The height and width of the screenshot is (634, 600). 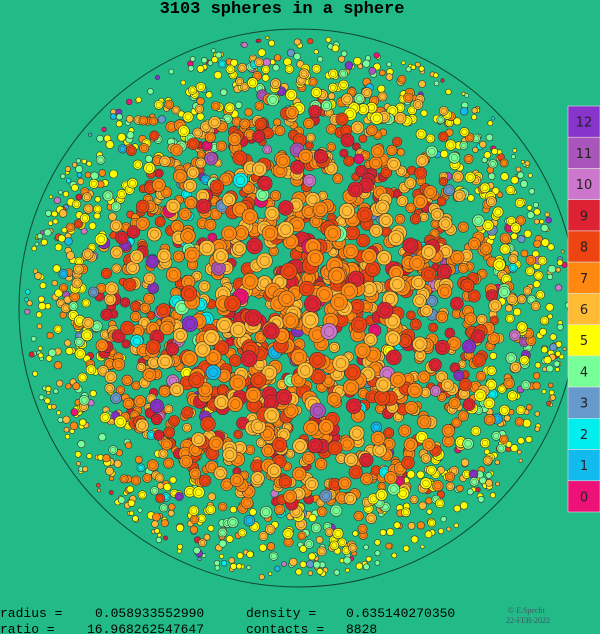 I want to click on legend-swatch, so click(x=583, y=496).